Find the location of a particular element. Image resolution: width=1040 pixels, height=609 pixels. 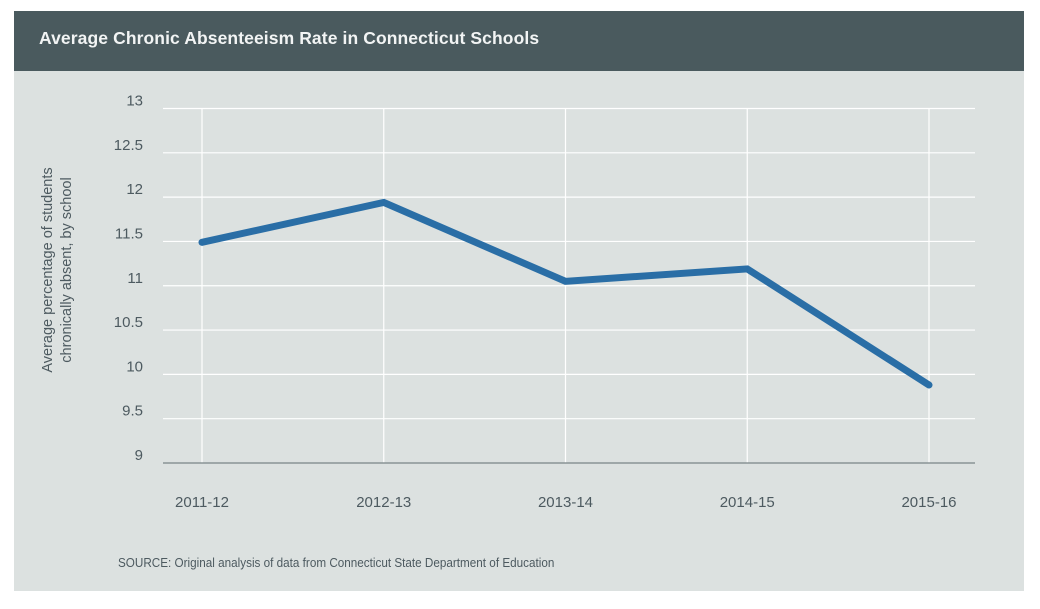

y-tick-label: 11.5 is located at coordinates (129, 233).